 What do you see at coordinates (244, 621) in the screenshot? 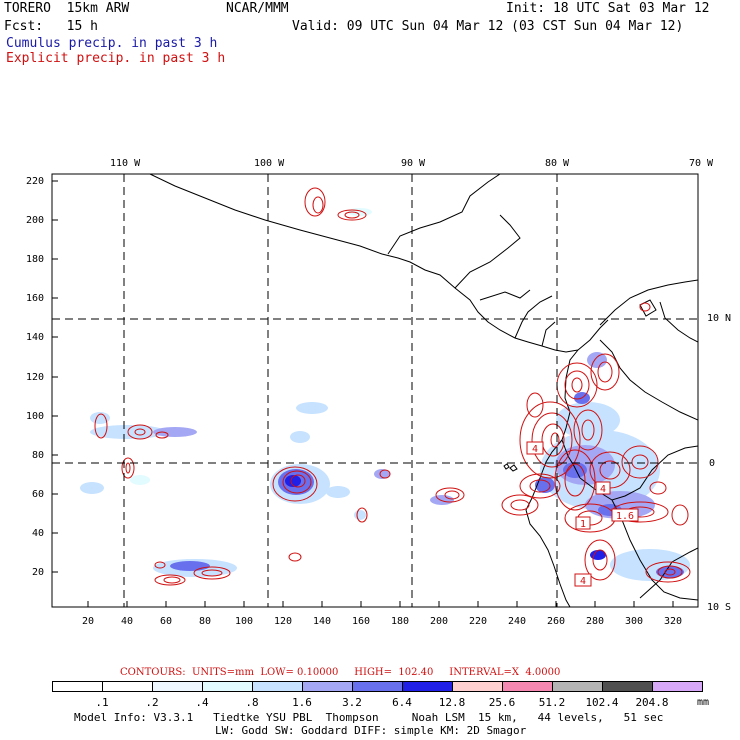
I see `x-tick-label: 100` at bounding box center [244, 621].